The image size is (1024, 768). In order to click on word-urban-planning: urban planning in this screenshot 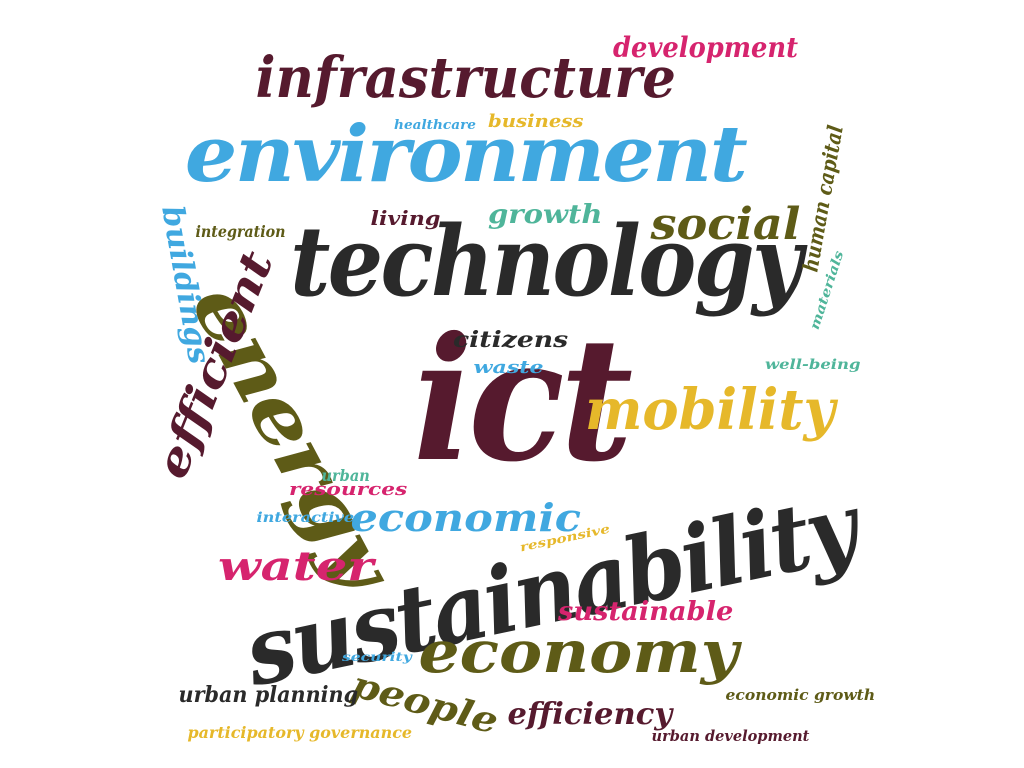, I will do `click(268, 695)`.